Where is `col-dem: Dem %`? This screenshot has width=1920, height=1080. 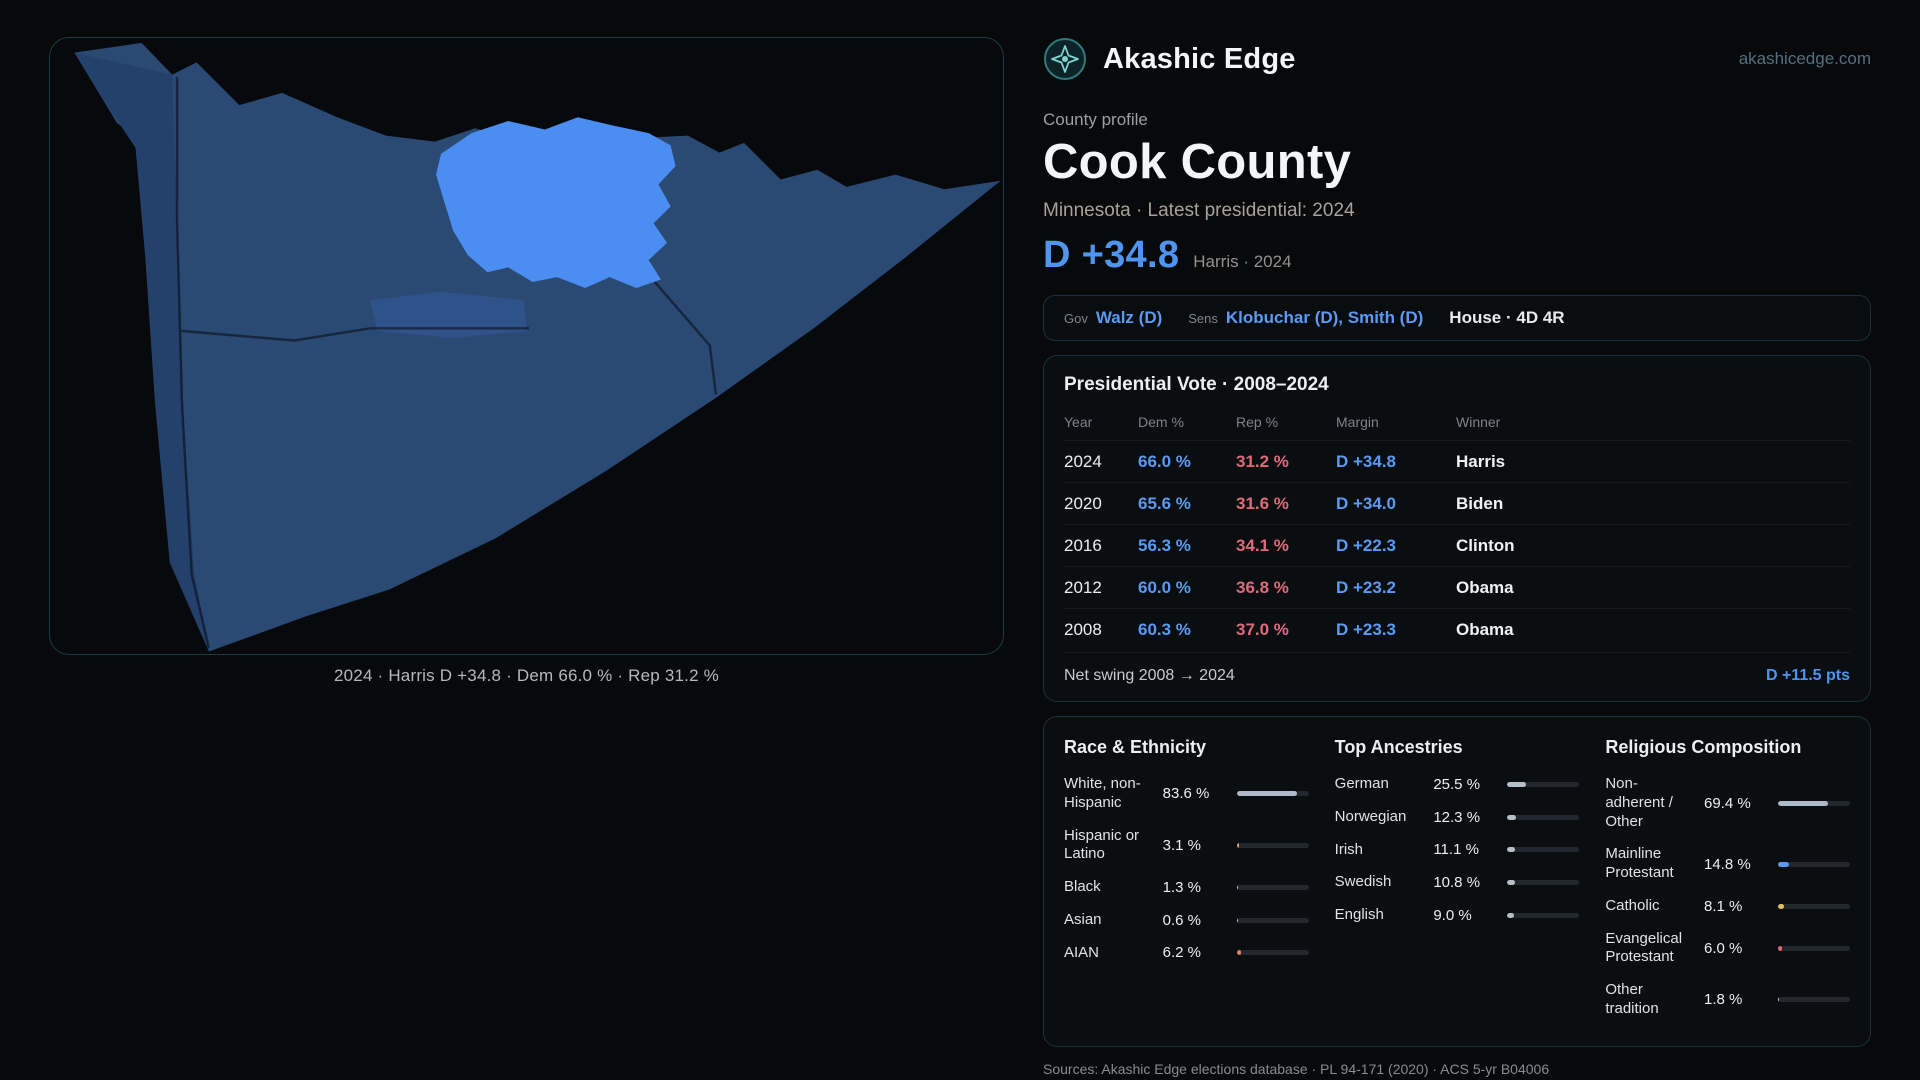 col-dem: Dem % is located at coordinates (1161, 422).